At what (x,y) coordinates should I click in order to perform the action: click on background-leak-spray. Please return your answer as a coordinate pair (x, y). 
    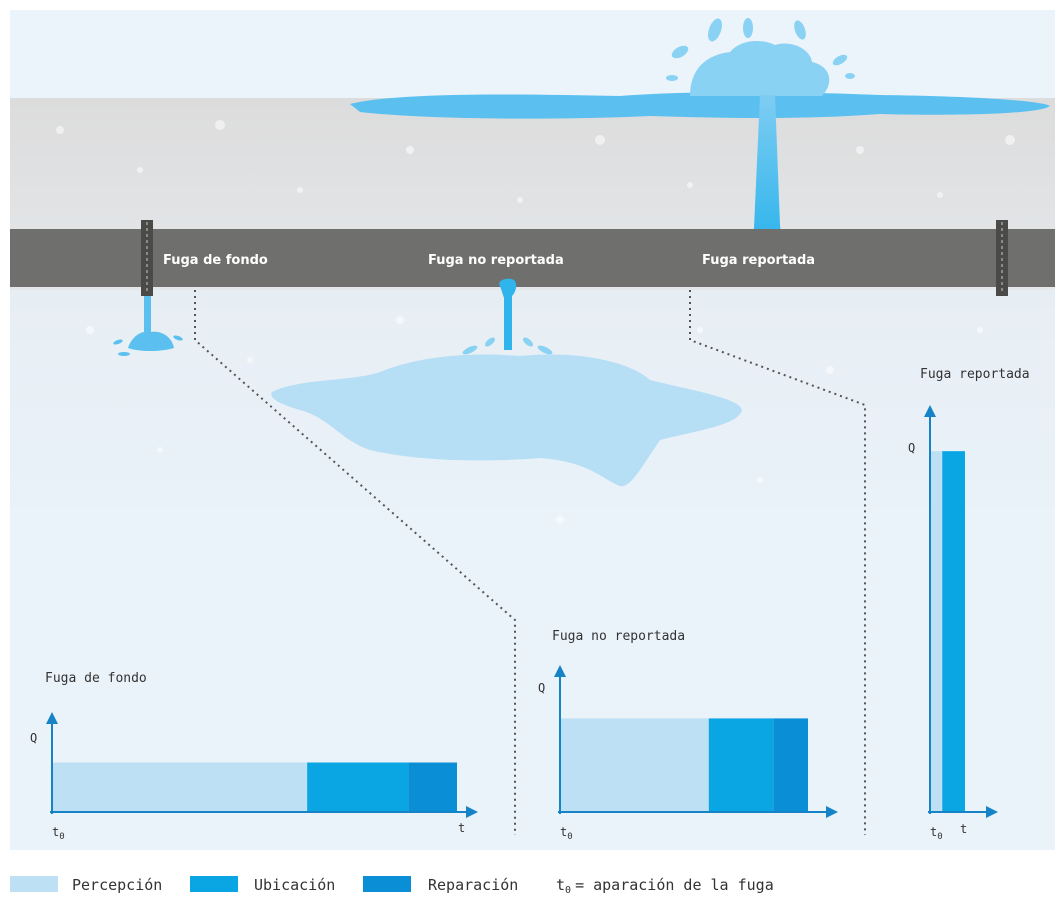
    Looking at the image, I should click on (148, 326).